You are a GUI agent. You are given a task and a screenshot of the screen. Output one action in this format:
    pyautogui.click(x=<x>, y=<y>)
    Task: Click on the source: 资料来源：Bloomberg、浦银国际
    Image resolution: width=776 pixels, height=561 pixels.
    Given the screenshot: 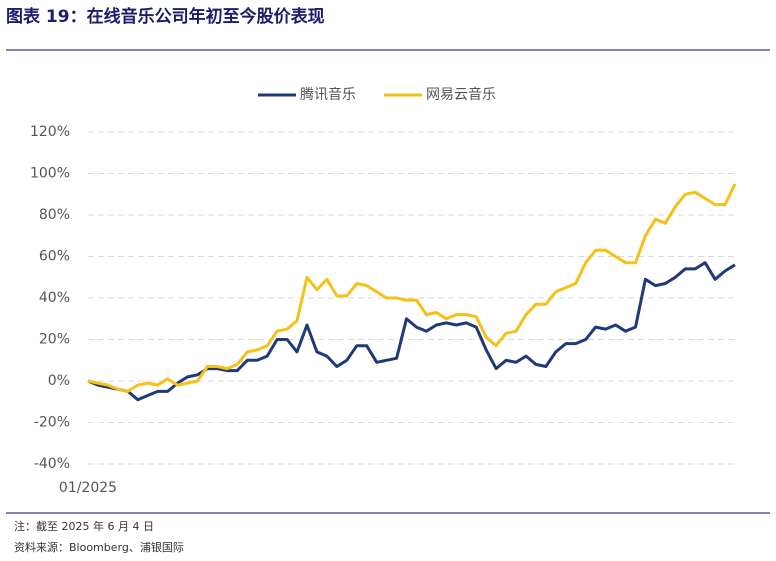 What is the action you would take?
    pyautogui.click(x=99, y=547)
    